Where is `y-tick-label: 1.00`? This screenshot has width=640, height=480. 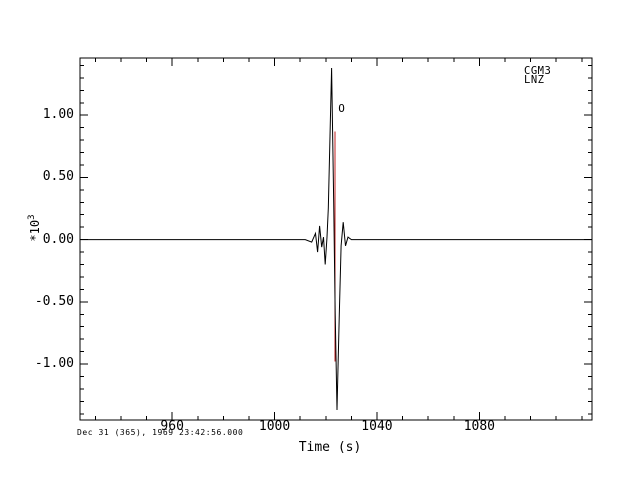 y-tick-label: 1.00 is located at coordinates (58, 115).